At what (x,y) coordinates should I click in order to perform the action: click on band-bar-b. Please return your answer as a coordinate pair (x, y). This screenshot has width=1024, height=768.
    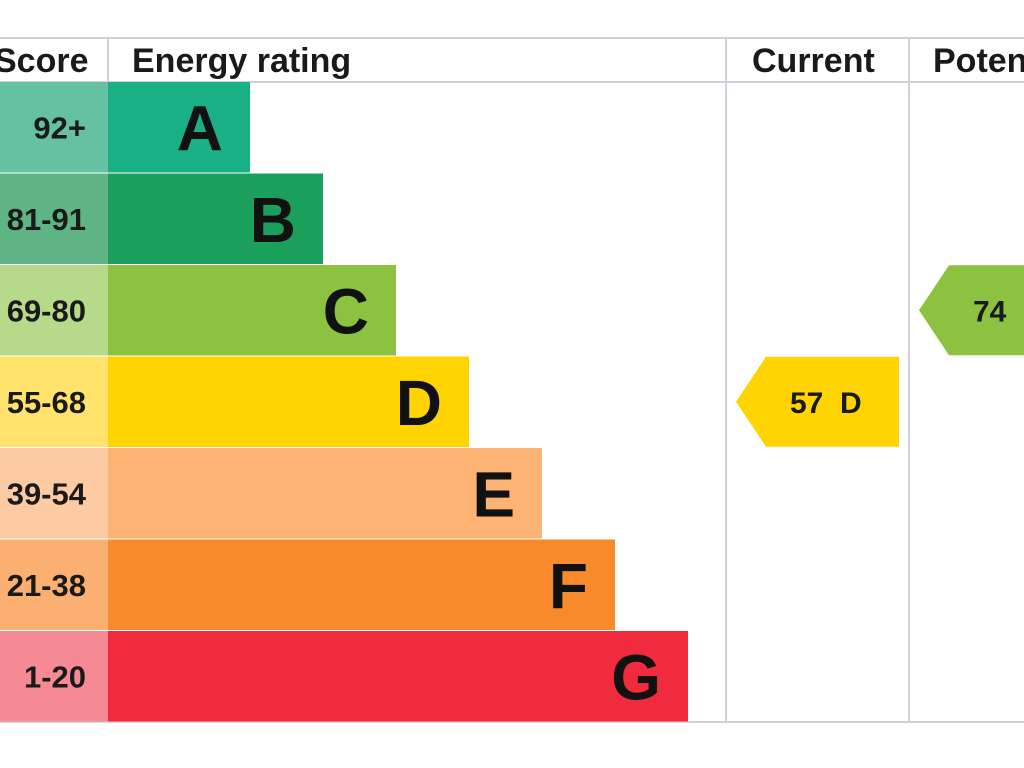
    Looking at the image, I should click on (215, 218).